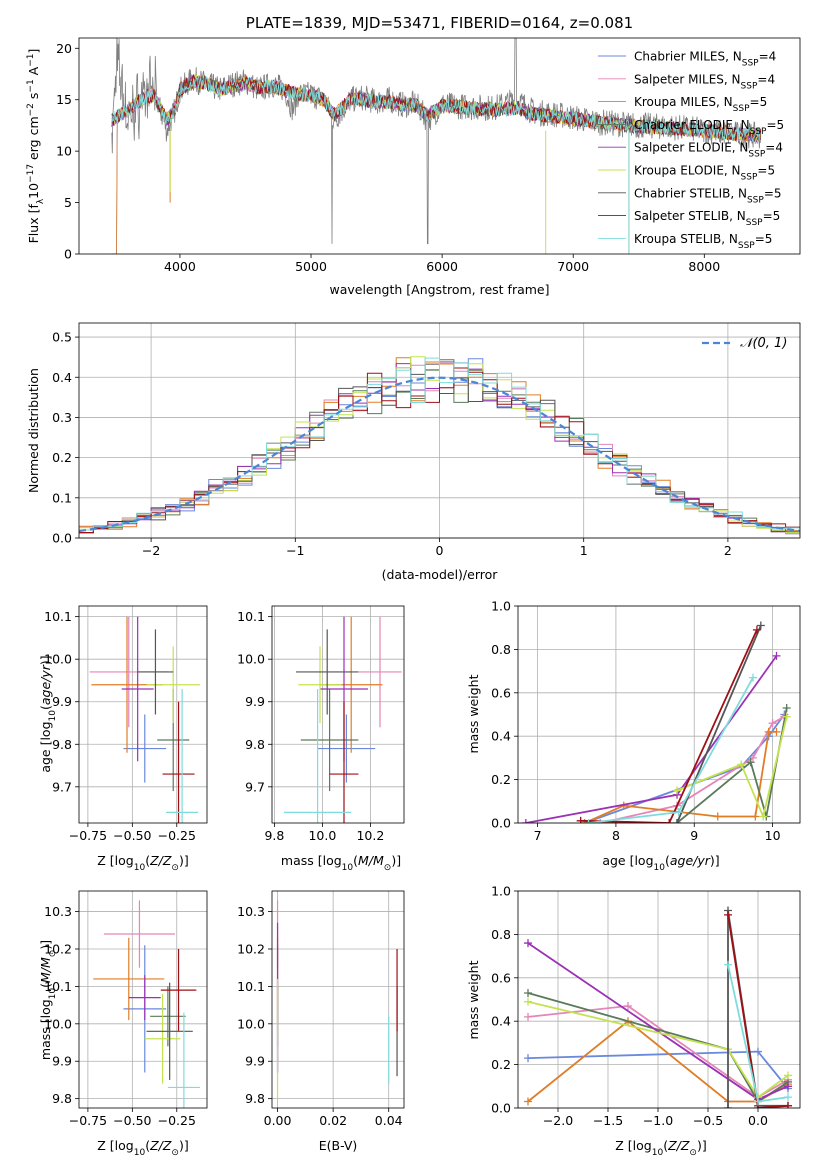 The height and width of the screenshot is (1170, 819). I want to click on label-part: Kroupa STELIB, N, so click(686, 239).